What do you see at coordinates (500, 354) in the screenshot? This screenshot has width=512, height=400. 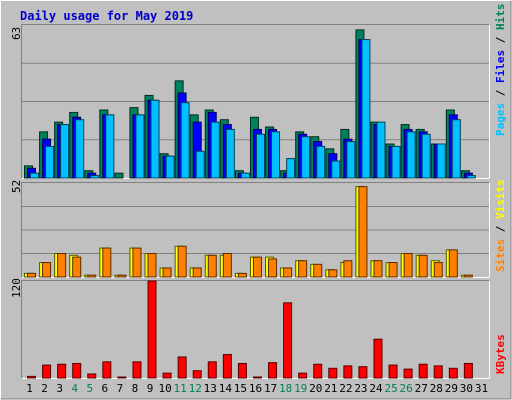 I see `legend-kbytes: KBytes` at bounding box center [500, 354].